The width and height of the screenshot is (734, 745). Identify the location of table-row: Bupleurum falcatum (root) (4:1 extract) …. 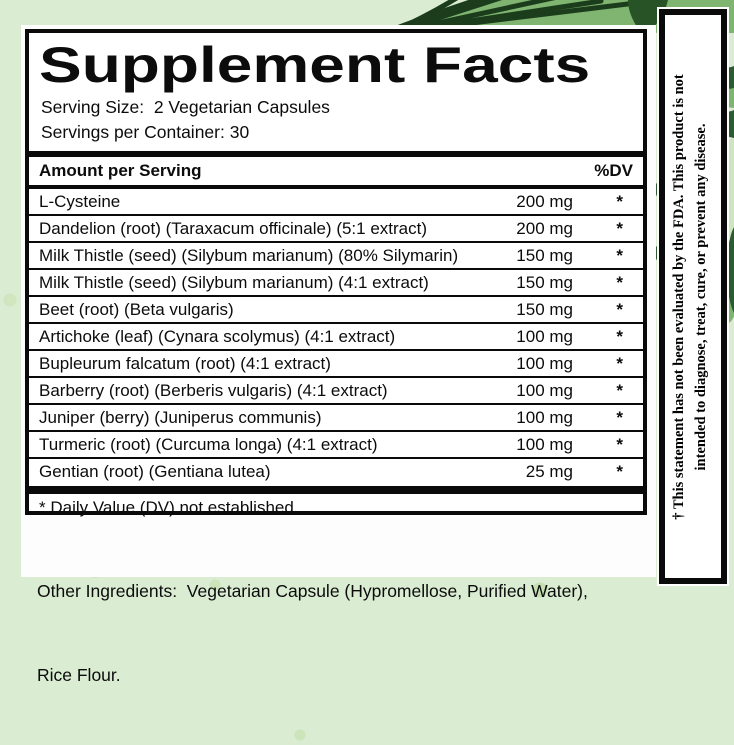
(336, 362).